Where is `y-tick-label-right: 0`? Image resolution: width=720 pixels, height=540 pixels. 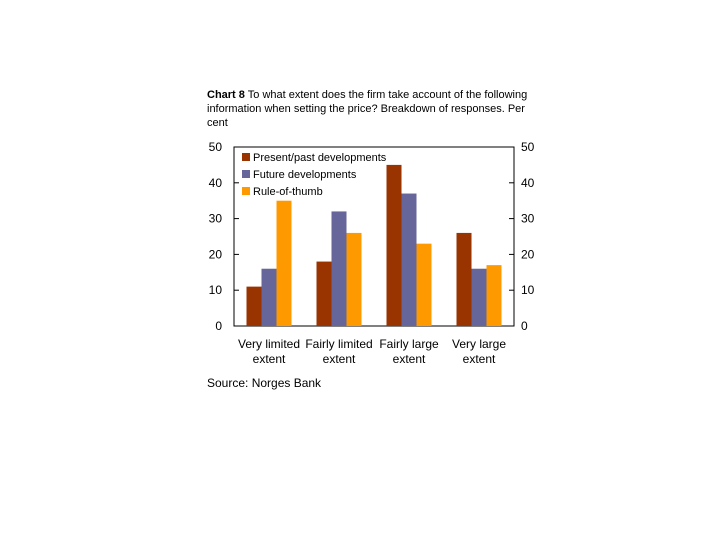 y-tick-label-right: 0 is located at coordinates (524, 326).